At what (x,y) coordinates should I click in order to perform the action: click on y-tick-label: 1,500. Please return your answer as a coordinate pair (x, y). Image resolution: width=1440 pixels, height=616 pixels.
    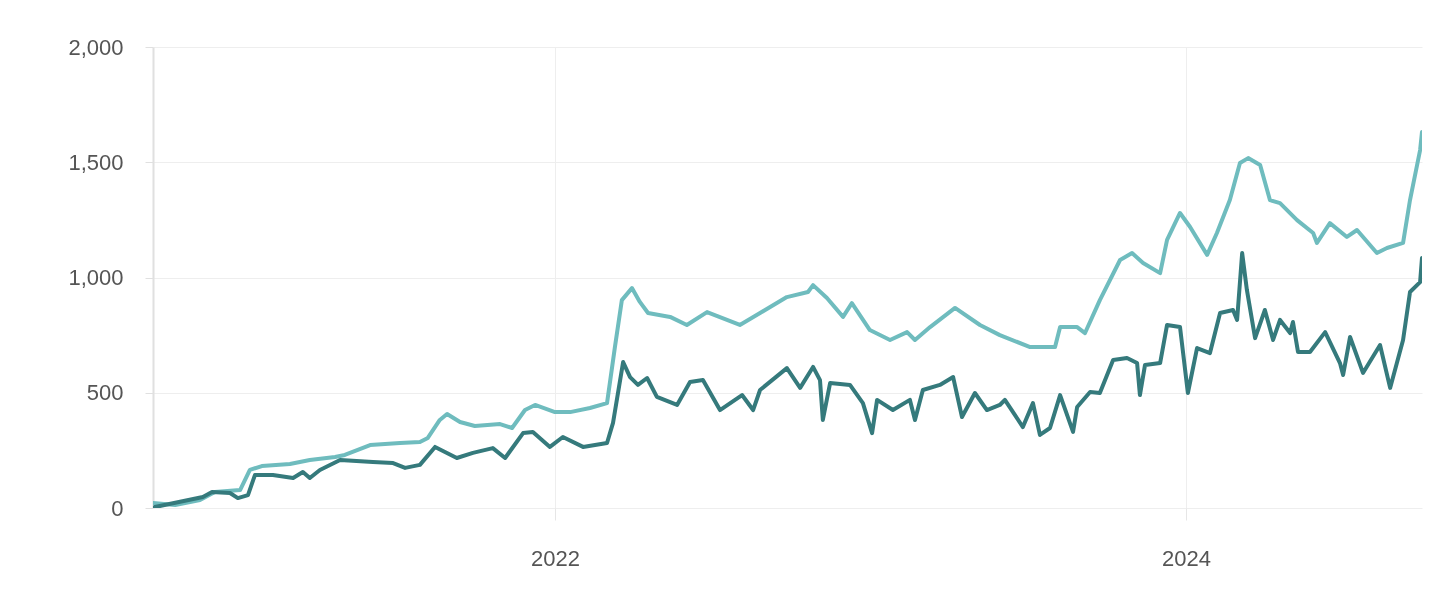
    Looking at the image, I should click on (96, 162).